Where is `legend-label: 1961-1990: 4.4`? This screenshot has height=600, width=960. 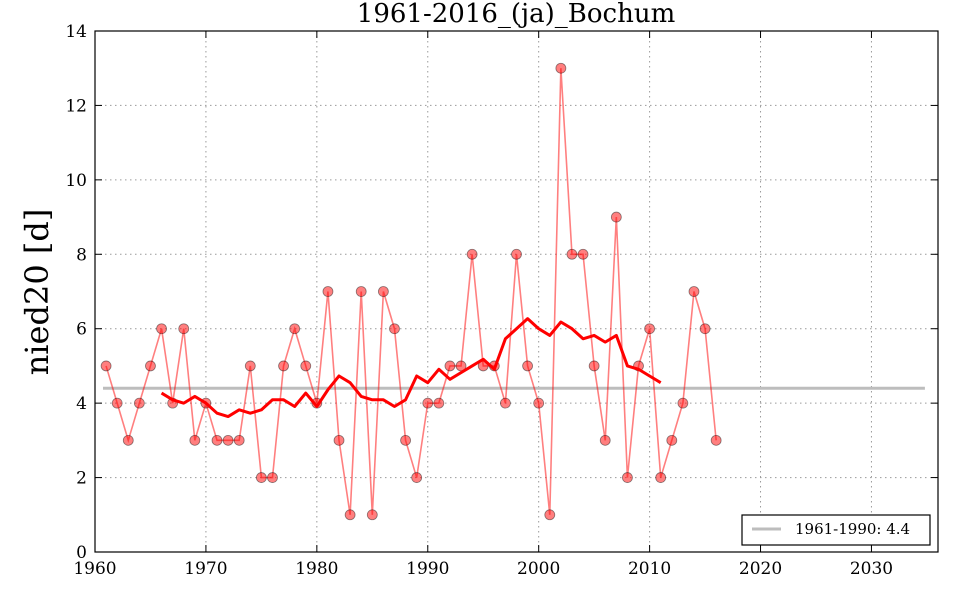
legend-label: 1961-1990: 4.4 is located at coordinates (852, 529).